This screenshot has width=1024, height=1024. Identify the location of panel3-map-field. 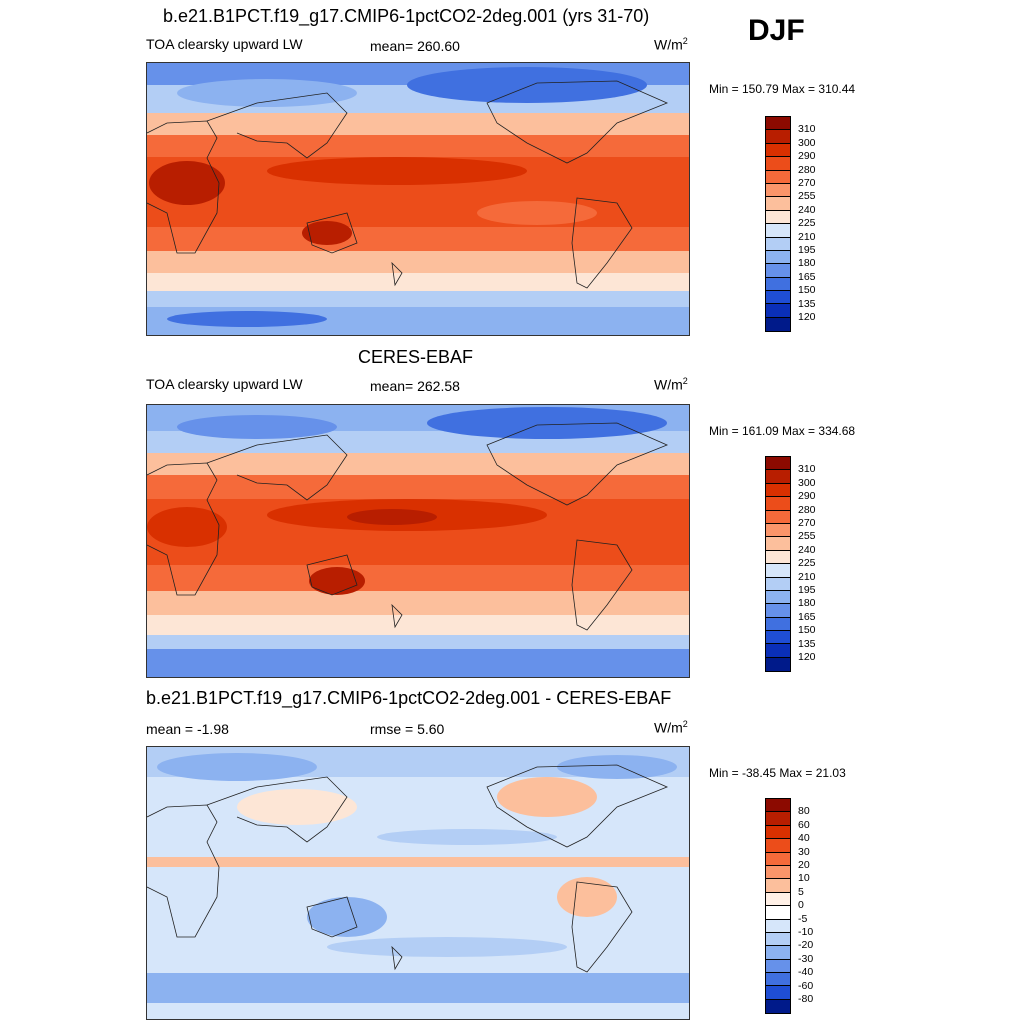
(418, 883).